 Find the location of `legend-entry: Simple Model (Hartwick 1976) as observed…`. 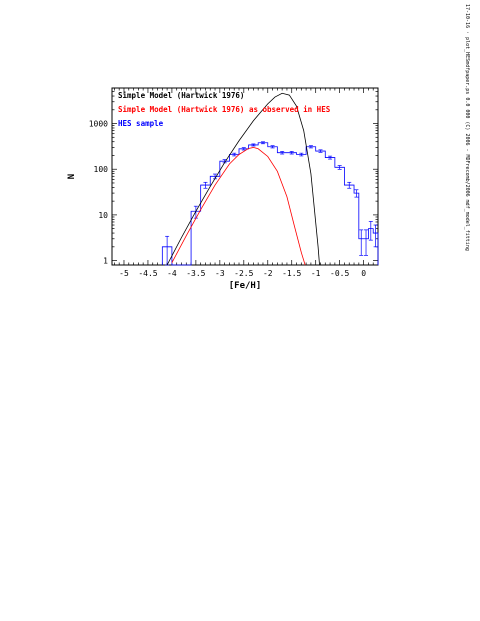

legend-entry: Simple Model (Hartwick 1976) as observed… is located at coordinates (224, 109).